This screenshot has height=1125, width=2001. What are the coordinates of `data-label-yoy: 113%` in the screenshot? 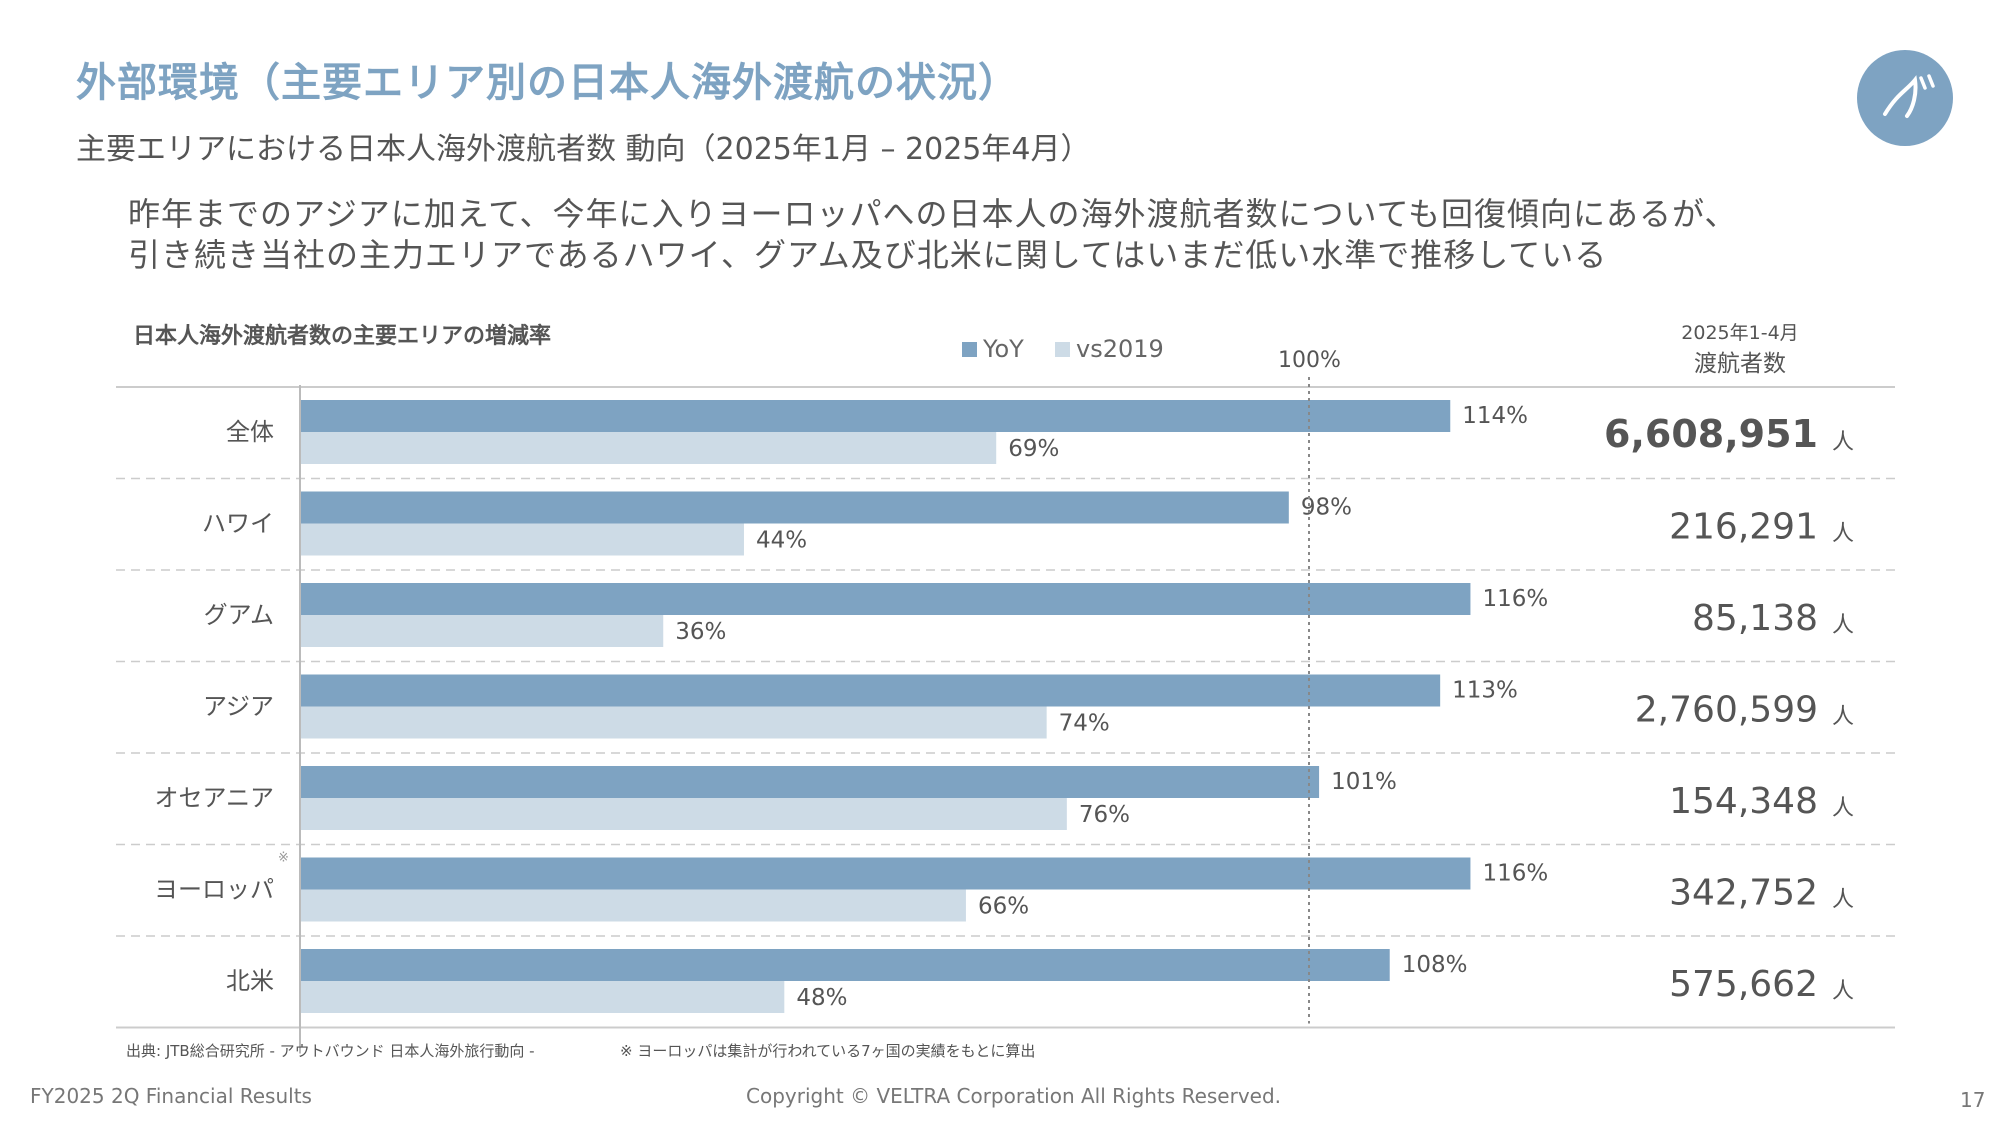 It's located at (1485, 691).